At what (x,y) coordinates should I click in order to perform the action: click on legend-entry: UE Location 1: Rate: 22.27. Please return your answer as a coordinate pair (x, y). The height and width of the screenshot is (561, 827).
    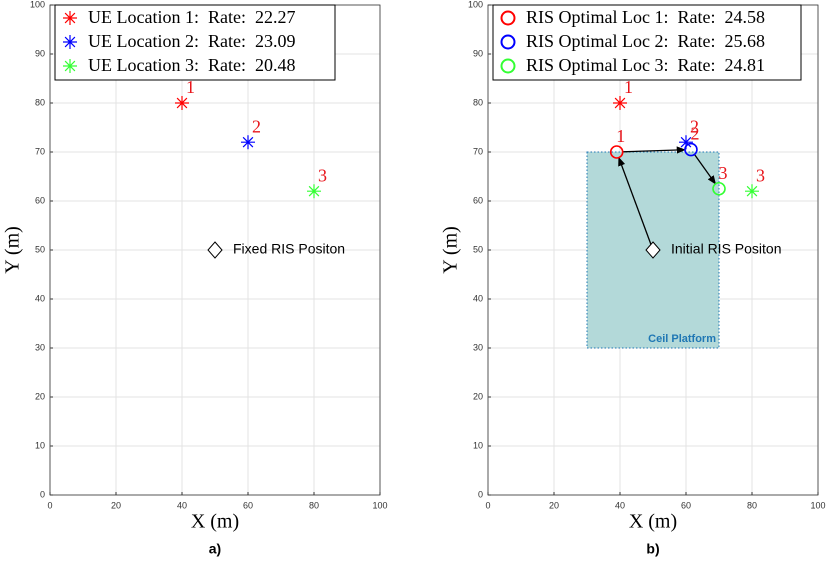
    Looking at the image, I should click on (191, 17).